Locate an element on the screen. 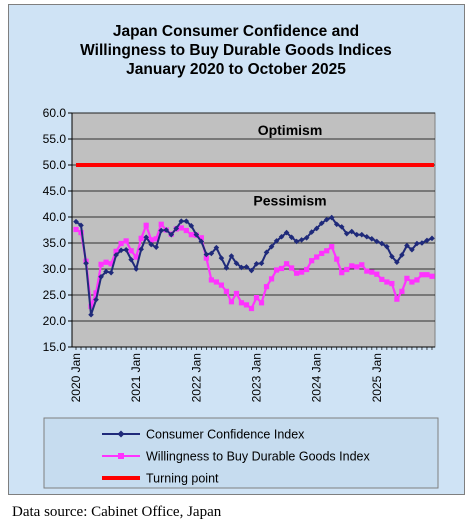  legend-marker is located at coordinates (121, 434).